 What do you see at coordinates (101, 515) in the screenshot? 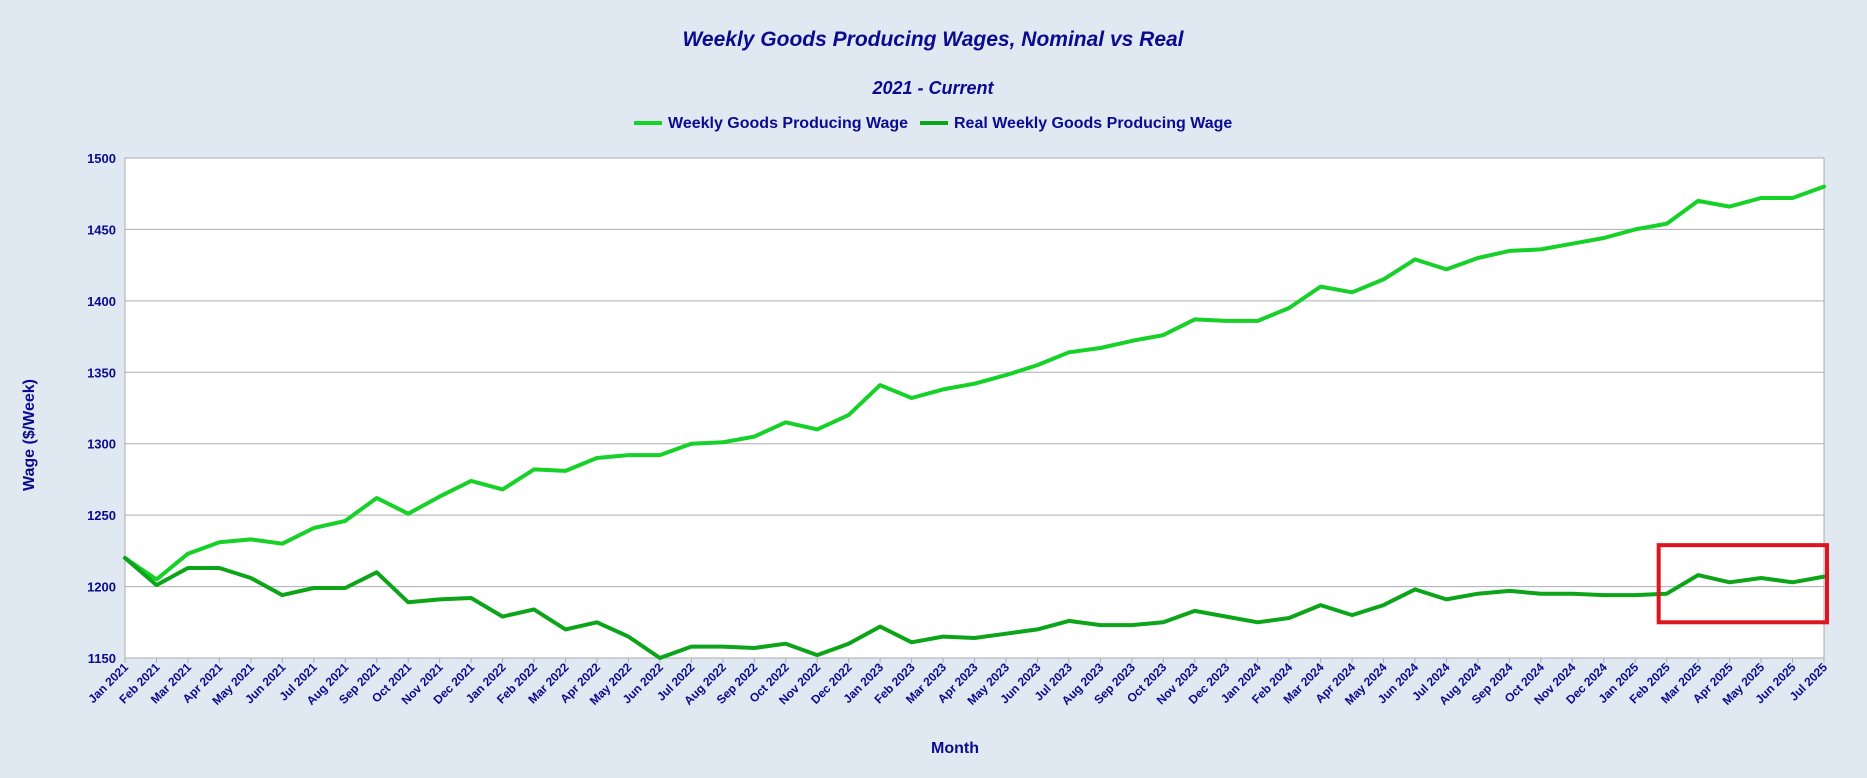
I see `y-tick-label: 1250` at bounding box center [101, 515].